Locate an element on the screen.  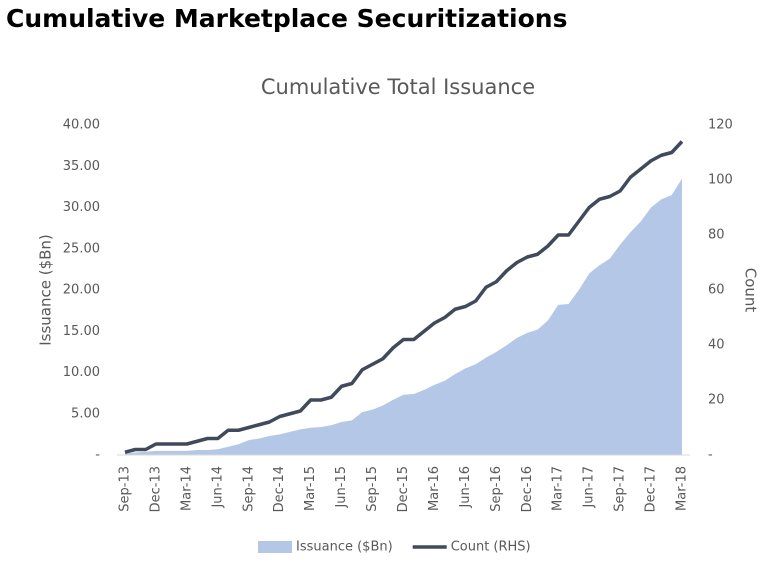
legend-label: Issuance ($Bn) is located at coordinates (344, 547).